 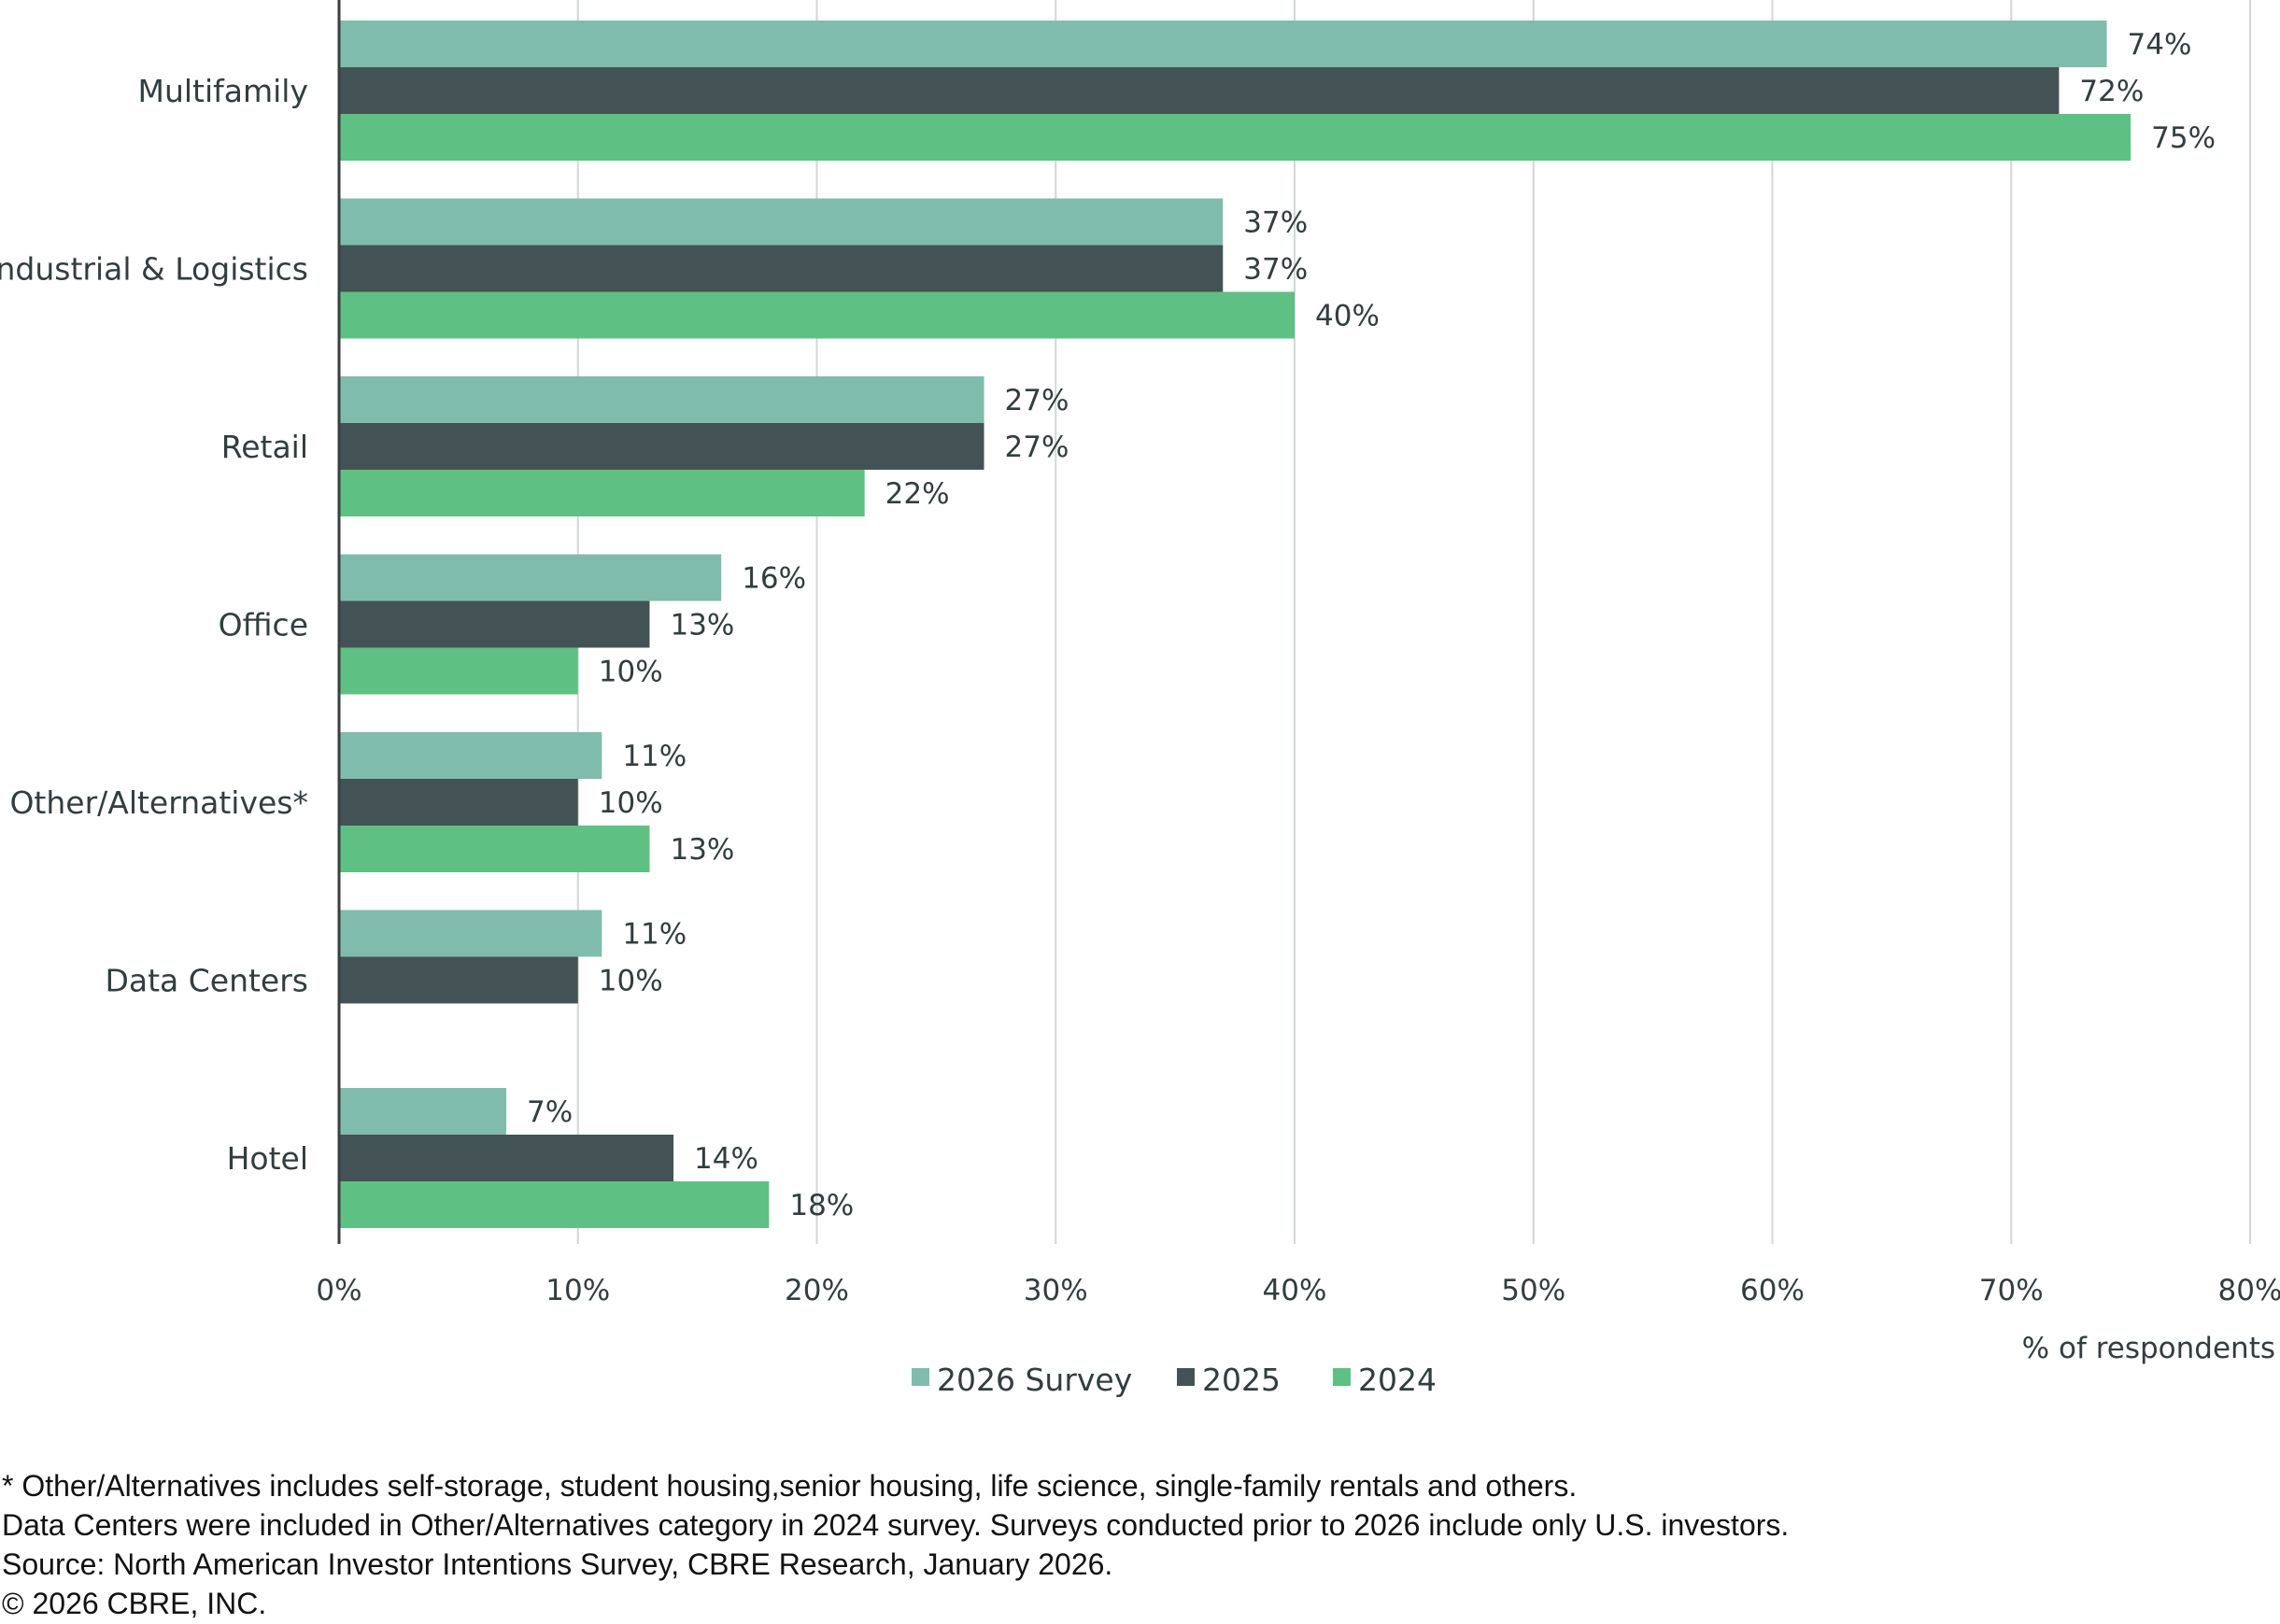 I want to click on bar-industrial-logistics-2026-survey, so click(x=781, y=222).